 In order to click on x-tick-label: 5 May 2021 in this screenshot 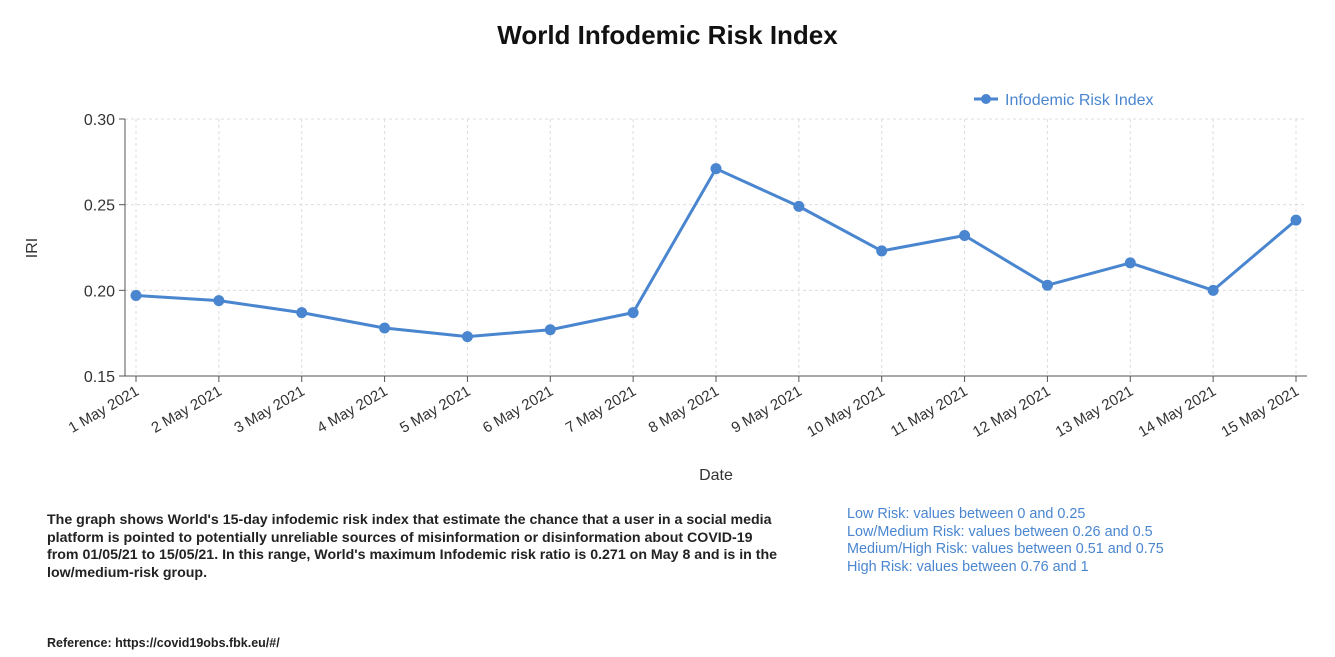, I will do `click(435, 410)`.